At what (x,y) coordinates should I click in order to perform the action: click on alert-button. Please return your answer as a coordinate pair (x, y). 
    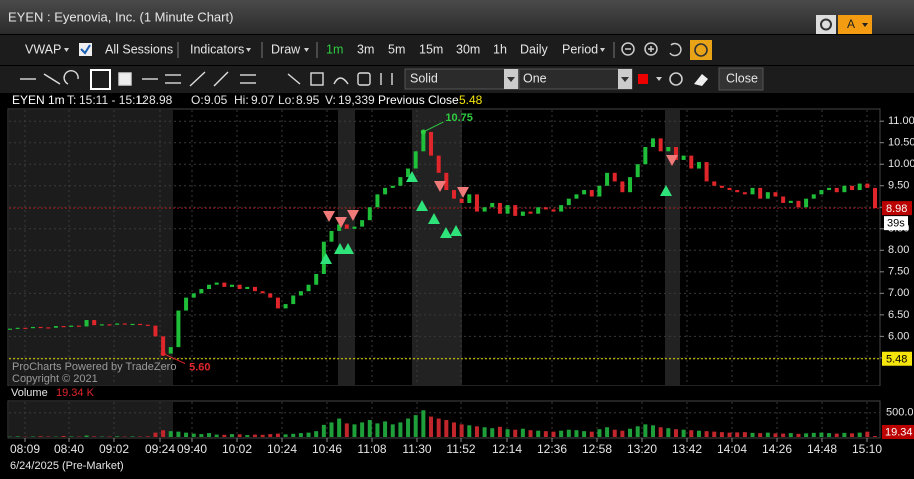
    Looking at the image, I should click on (701, 50).